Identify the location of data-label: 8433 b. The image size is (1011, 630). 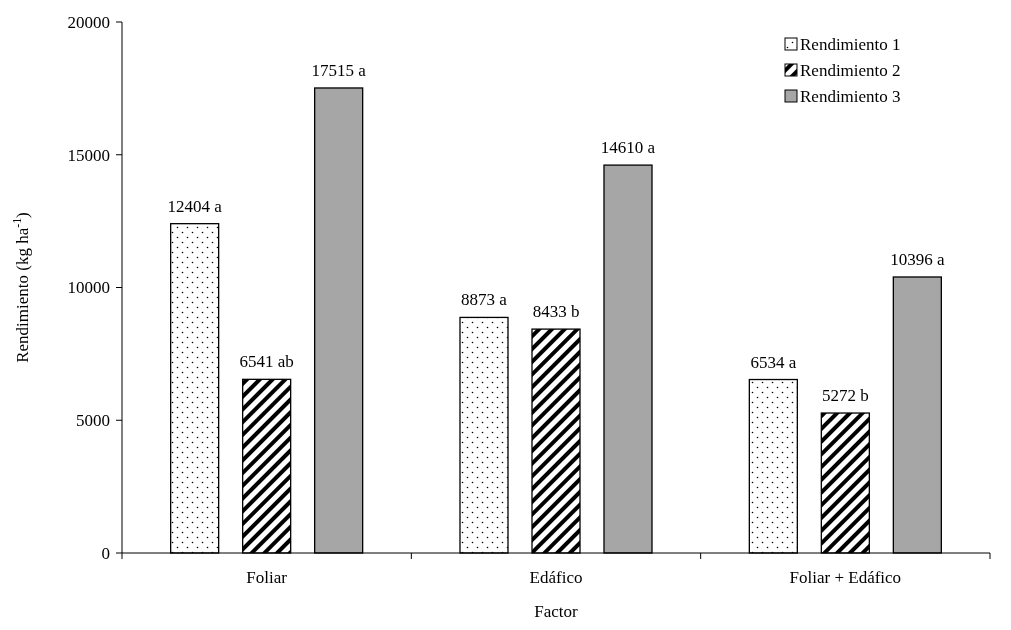
(556, 312).